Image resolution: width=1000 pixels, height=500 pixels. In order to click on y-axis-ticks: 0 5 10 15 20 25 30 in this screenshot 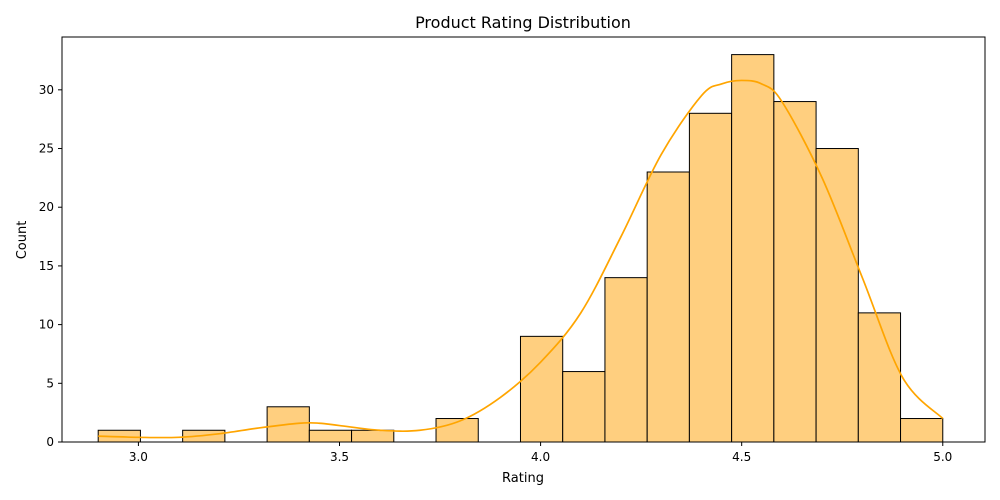, I will do `click(50, 266)`.